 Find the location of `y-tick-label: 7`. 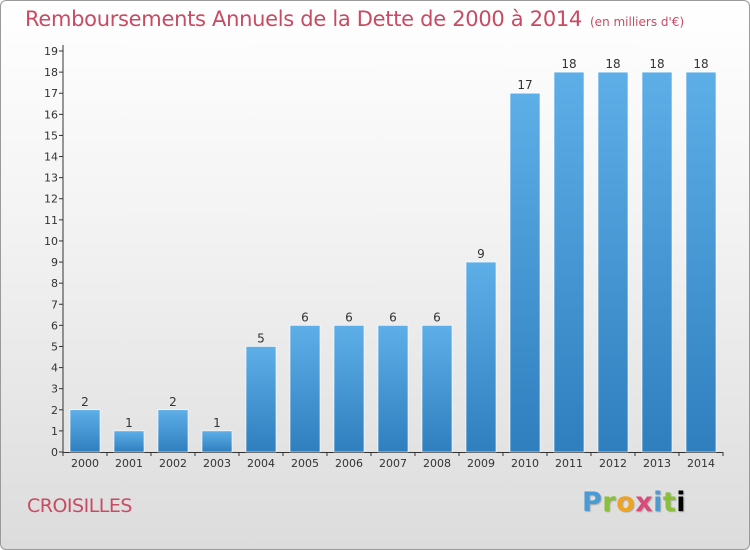

y-tick-label: 7 is located at coordinates (54, 304).